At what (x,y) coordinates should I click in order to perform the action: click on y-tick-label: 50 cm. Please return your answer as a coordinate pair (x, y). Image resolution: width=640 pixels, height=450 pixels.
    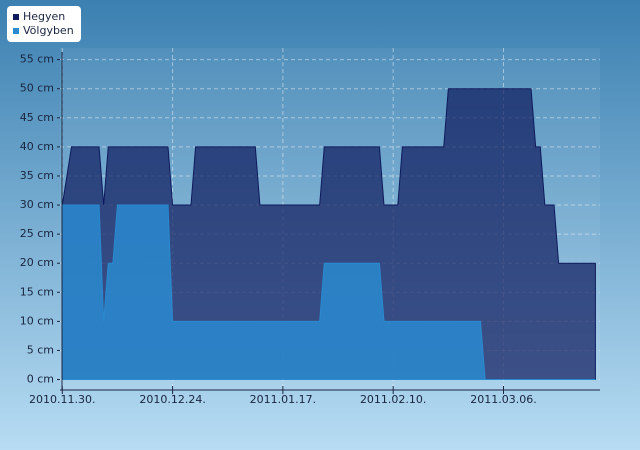
    Looking at the image, I should click on (37, 88).